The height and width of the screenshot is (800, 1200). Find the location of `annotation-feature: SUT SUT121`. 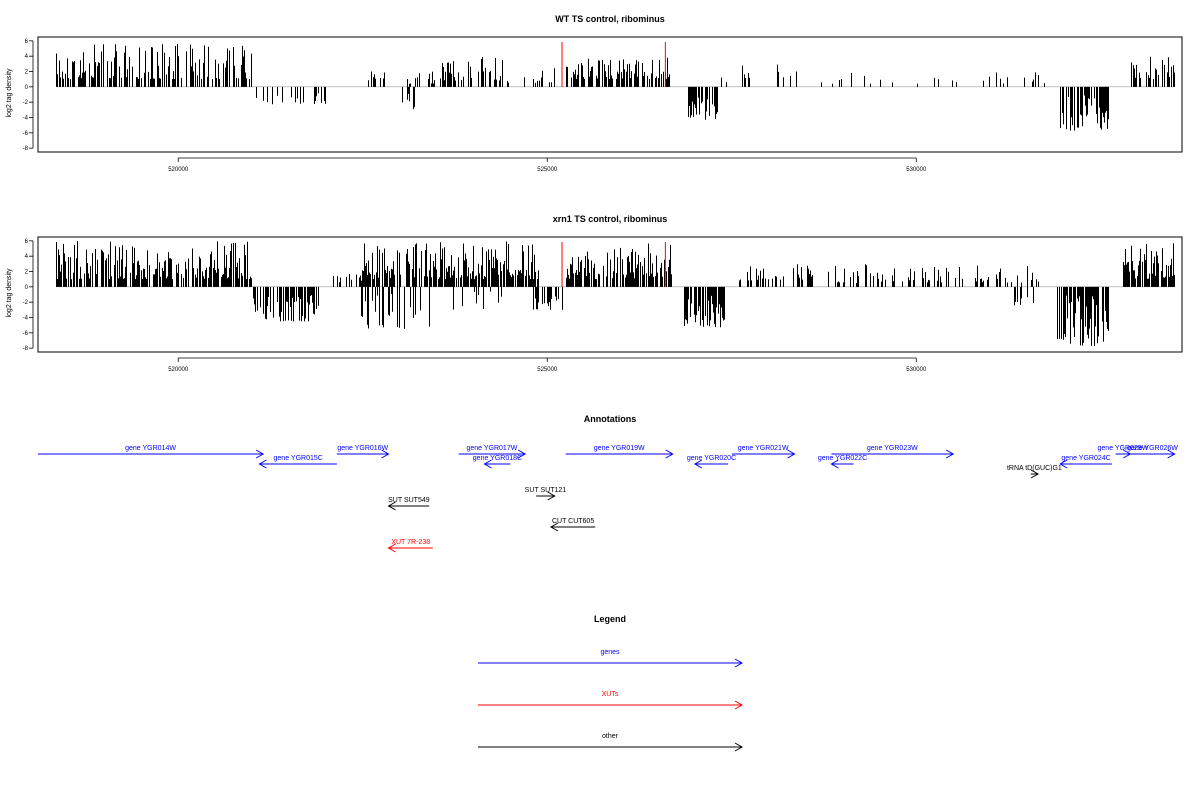

annotation-feature: SUT SUT121 is located at coordinates (546, 494).